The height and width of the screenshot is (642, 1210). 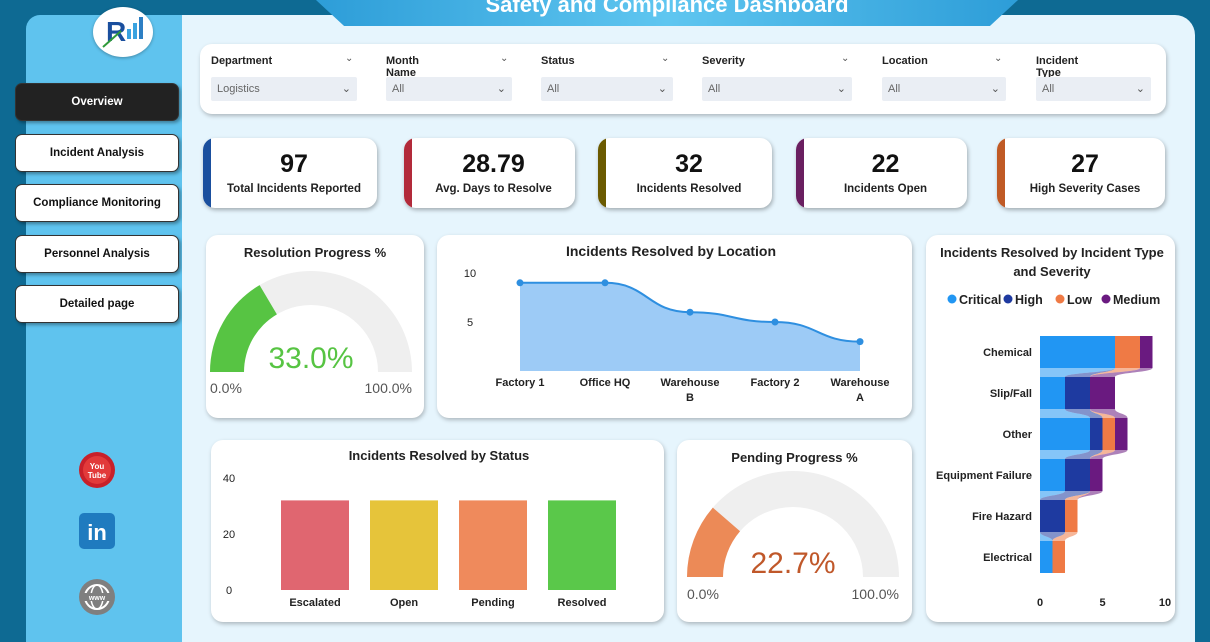 What do you see at coordinates (1018, 435) in the screenshot?
I see `y-tick-label: Other` at bounding box center [1018, 435].